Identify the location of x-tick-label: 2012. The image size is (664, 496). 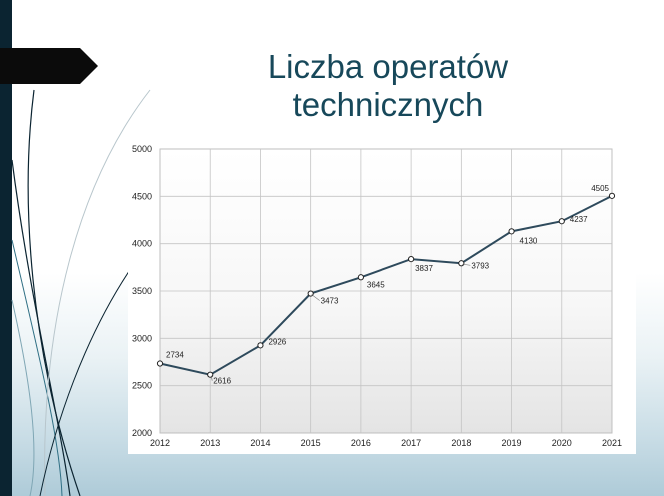
(160, 443).